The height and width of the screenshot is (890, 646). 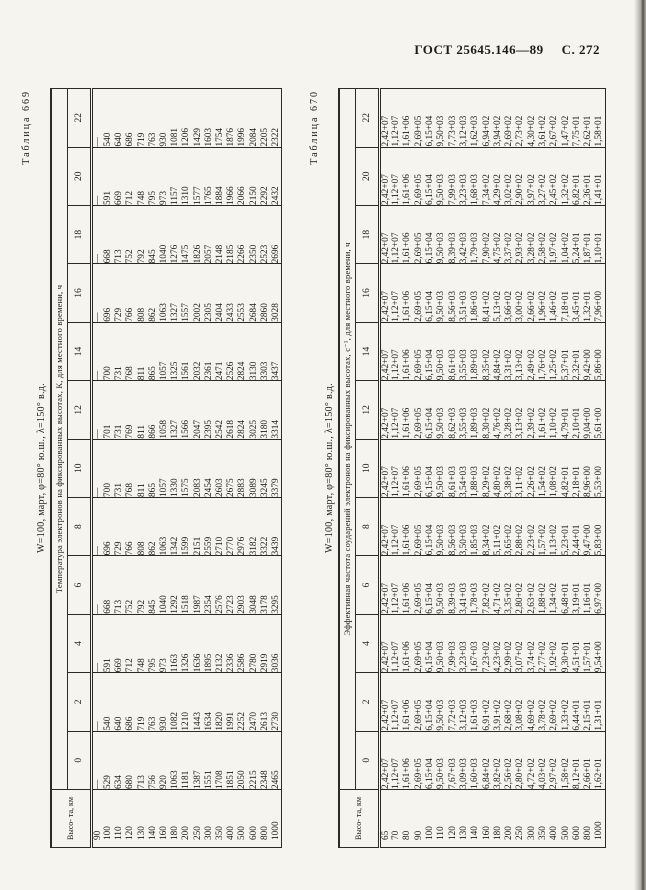 What do you see at coordinates (486, 643) in the screenshot?
I see `value-cell: 7,23+02` at bounding box center [486, 643].